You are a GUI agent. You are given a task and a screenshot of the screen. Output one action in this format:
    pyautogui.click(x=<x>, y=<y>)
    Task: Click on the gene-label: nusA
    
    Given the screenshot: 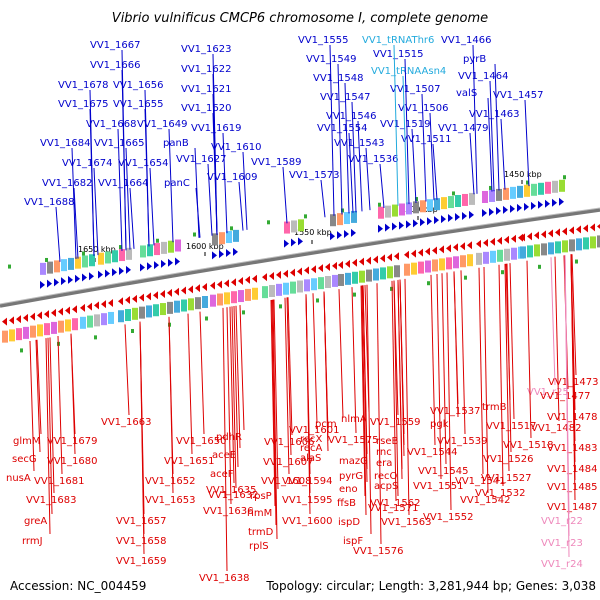 What is the action you would take?
    pyautogui.click(x=18, y=478)
    